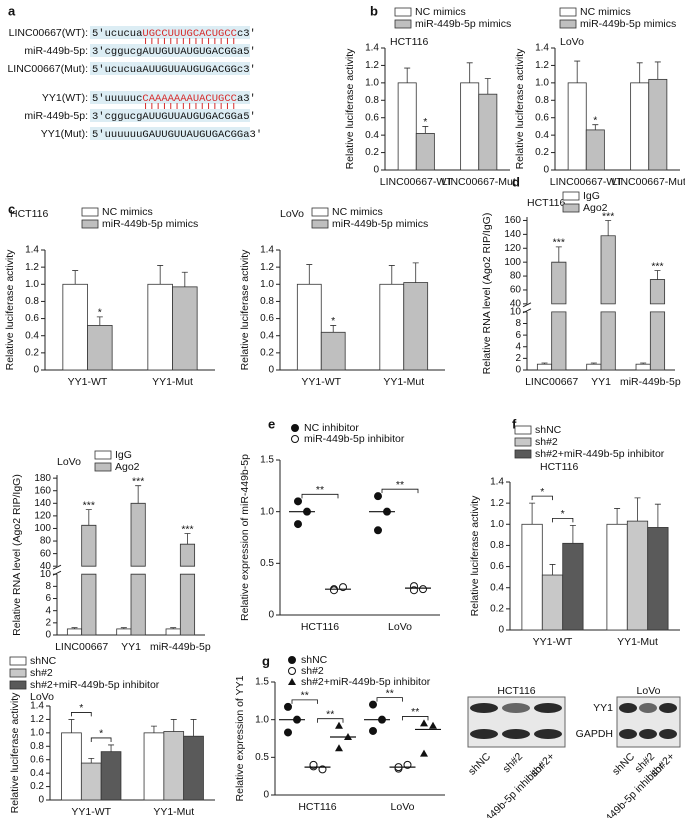  I want to click on y-tick-label: 0.5, so click(267, 563).